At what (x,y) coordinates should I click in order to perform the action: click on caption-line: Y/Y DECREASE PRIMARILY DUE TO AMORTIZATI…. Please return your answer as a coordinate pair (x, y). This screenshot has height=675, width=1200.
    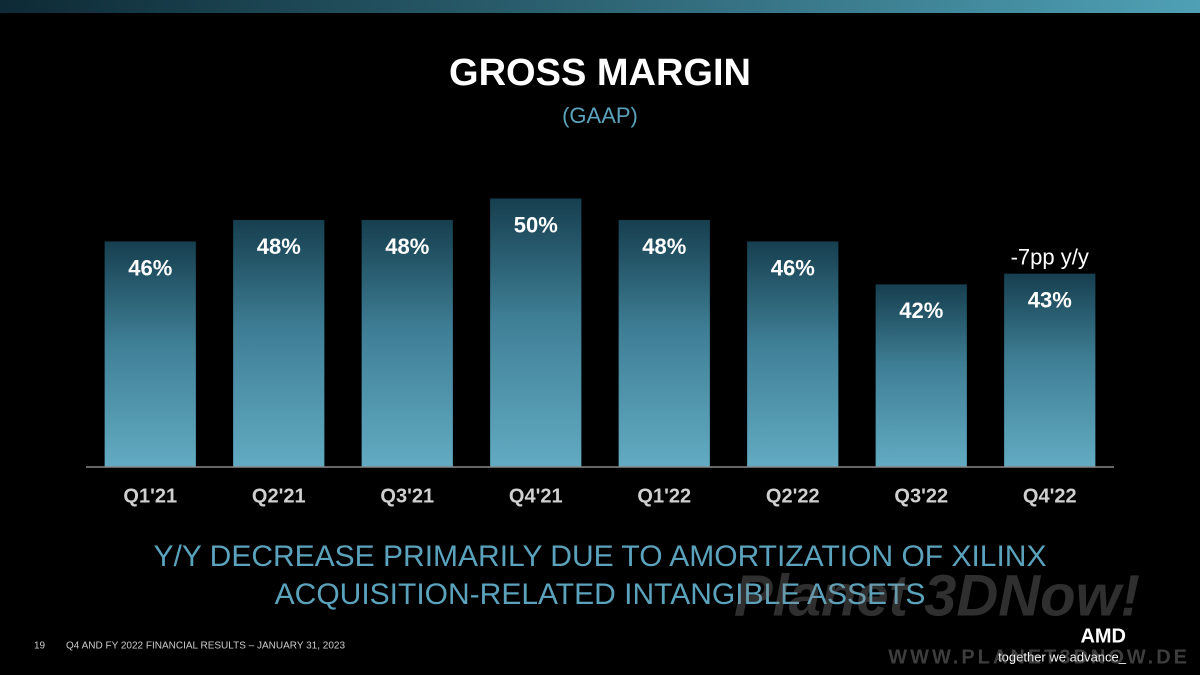
    Looking at the image, I should click on (600, 556).